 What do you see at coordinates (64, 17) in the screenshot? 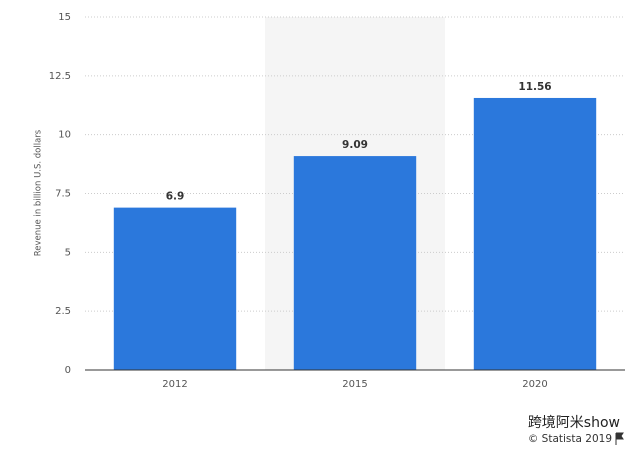
I see `y-tick-label: 15` at bounding box center [64, 17].